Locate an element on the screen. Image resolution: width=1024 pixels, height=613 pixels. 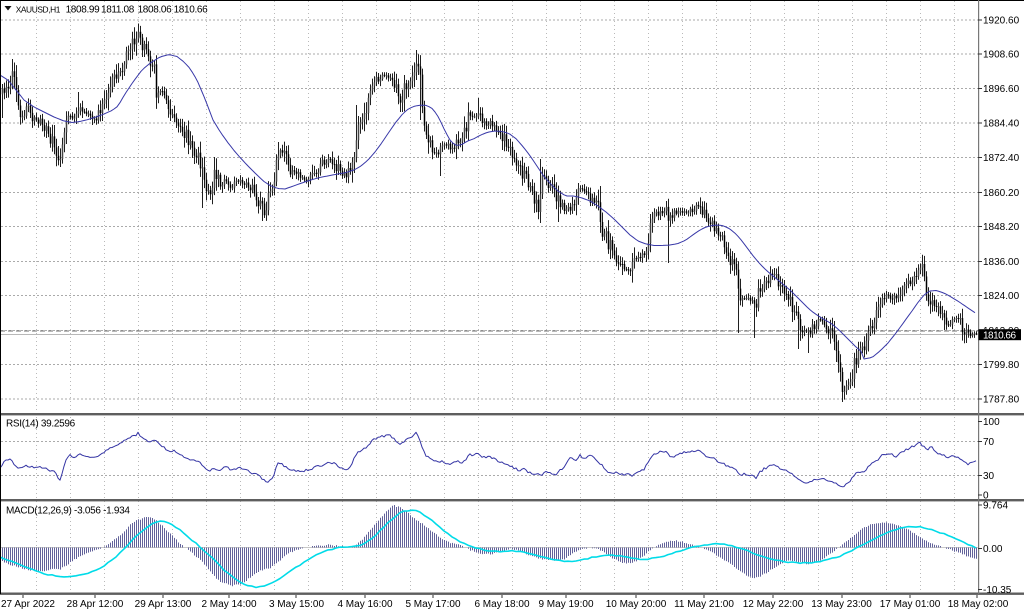
svg-text: 1811.08 is located at coordinates (118, 10).